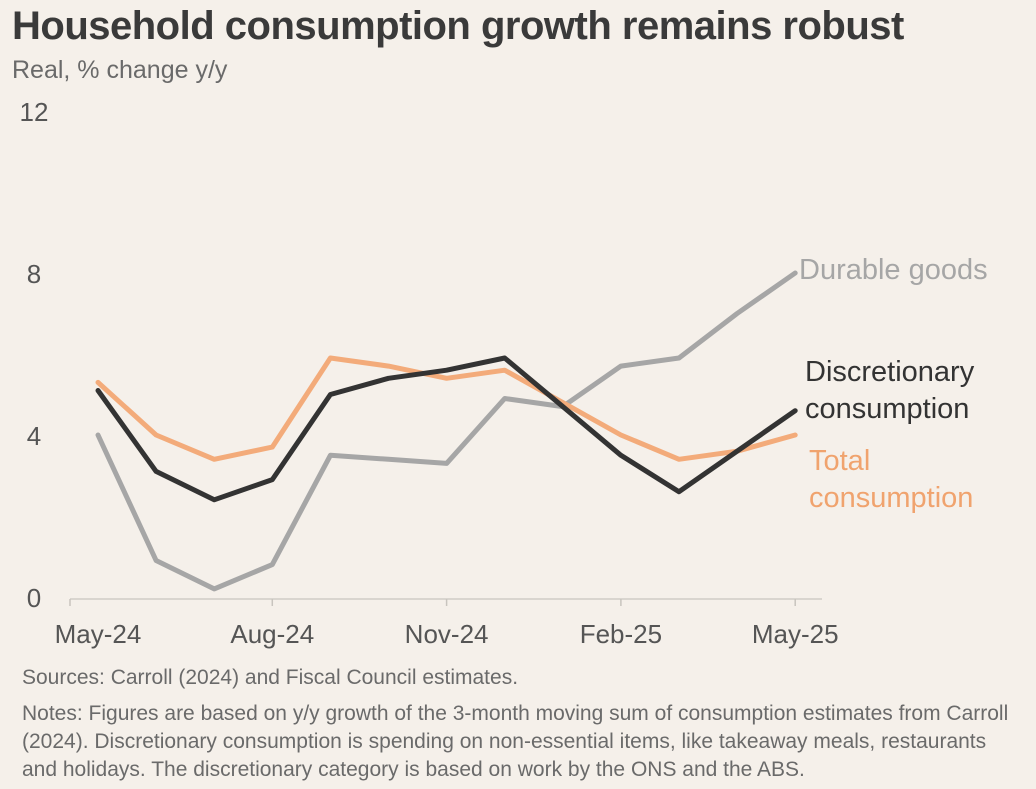 This screenshot has width=1036, height=789. I want to click on series-label-total-consumption: Total consumption, so click(891, 479).